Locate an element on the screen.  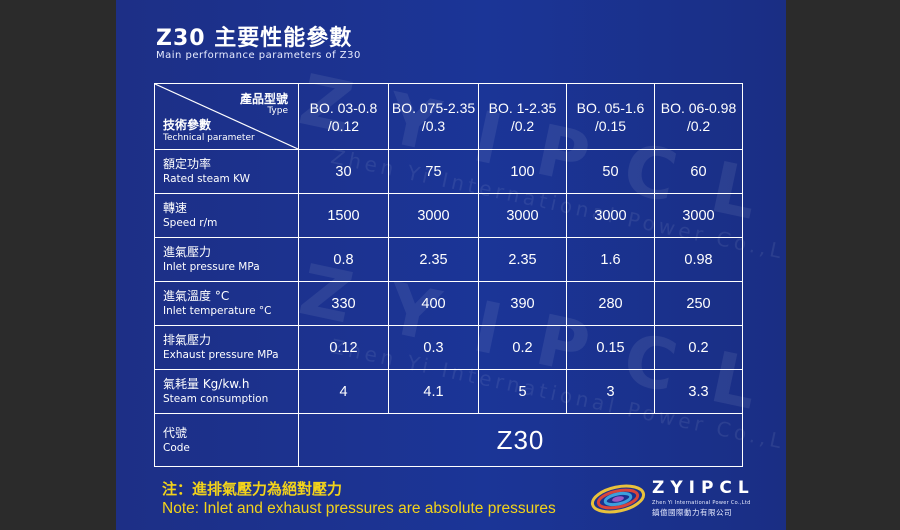
value-cell: 0.98 is located at coordinates (698, 259).